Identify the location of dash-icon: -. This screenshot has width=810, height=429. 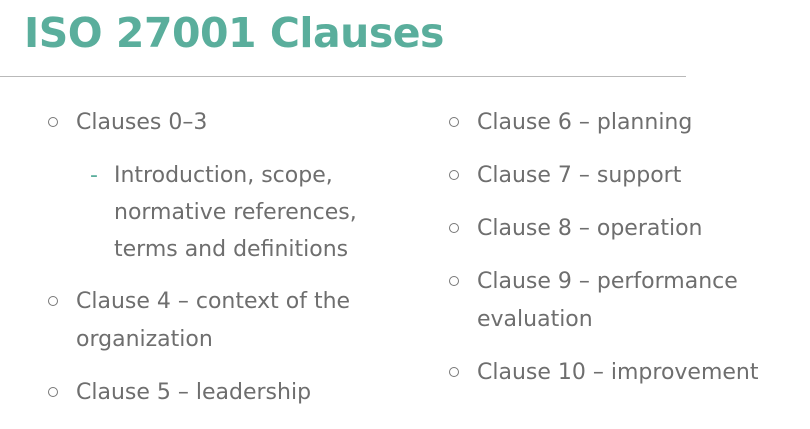
(94, 175).